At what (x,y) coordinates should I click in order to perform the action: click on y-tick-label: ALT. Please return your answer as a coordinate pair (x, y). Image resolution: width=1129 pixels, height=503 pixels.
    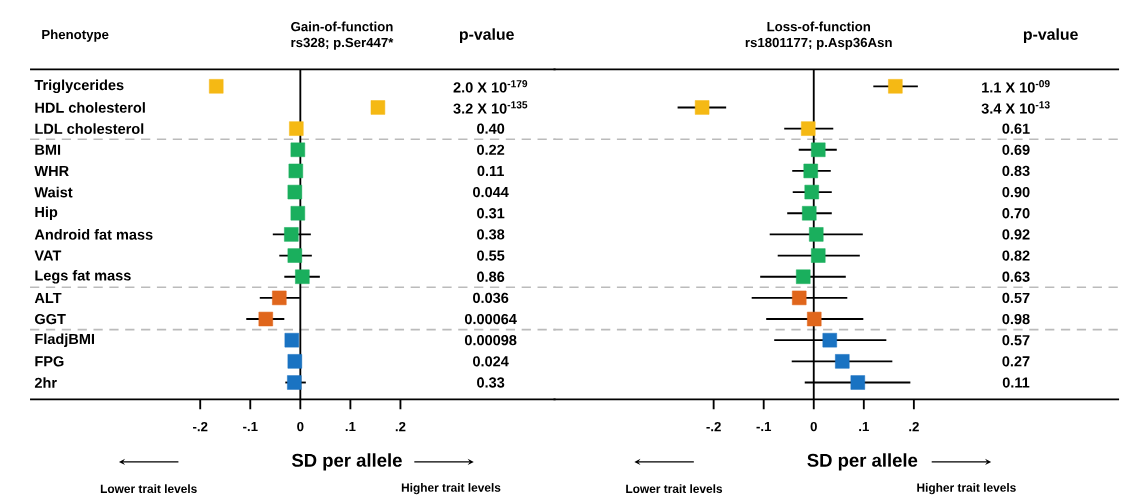
    Looking at the image, I should click on (48, 298).